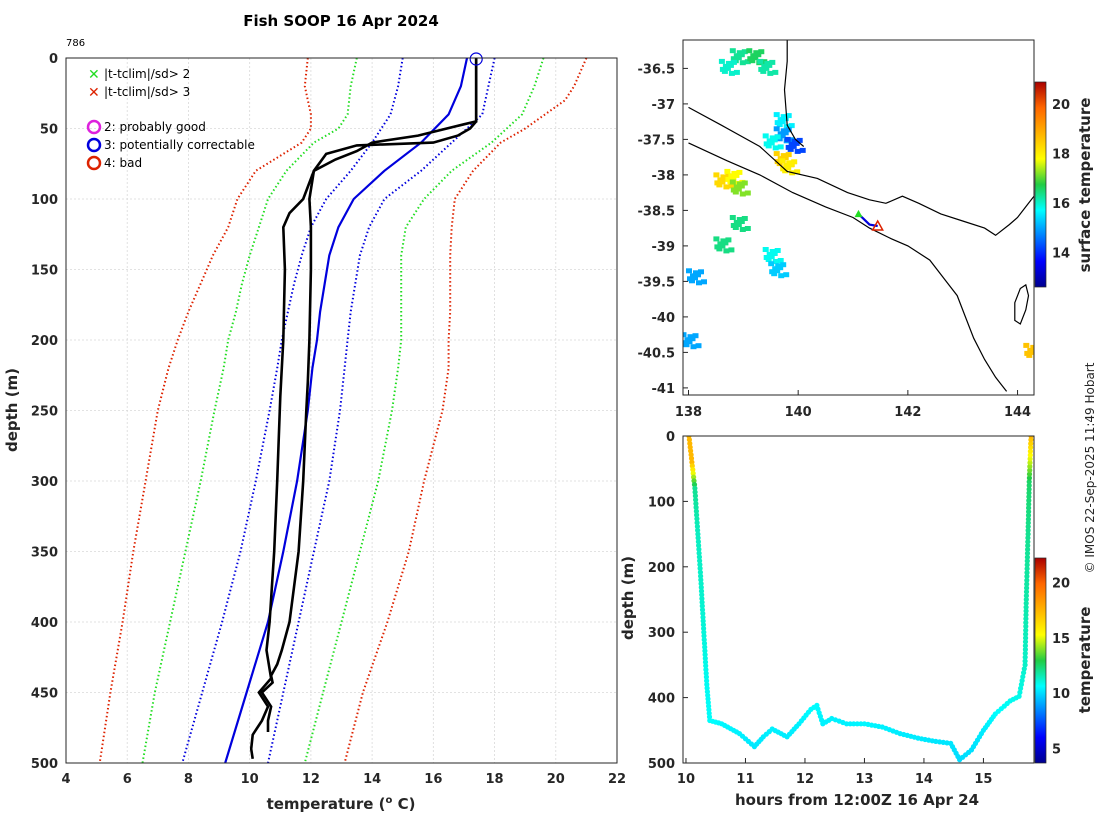 This screenshot has height=820, width=1100. What do you see at coordinates (864, 779) in the screenshot?
I see `ts-xtick-label: 13` at bounding box center [864, 779].